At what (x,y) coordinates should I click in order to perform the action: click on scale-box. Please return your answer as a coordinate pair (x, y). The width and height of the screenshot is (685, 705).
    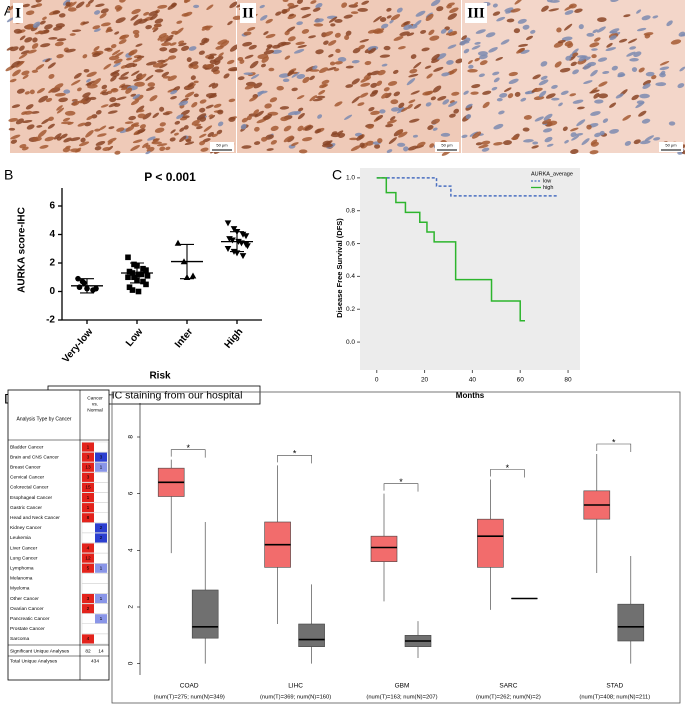
    Looking at the image, I should click on (671, 147).